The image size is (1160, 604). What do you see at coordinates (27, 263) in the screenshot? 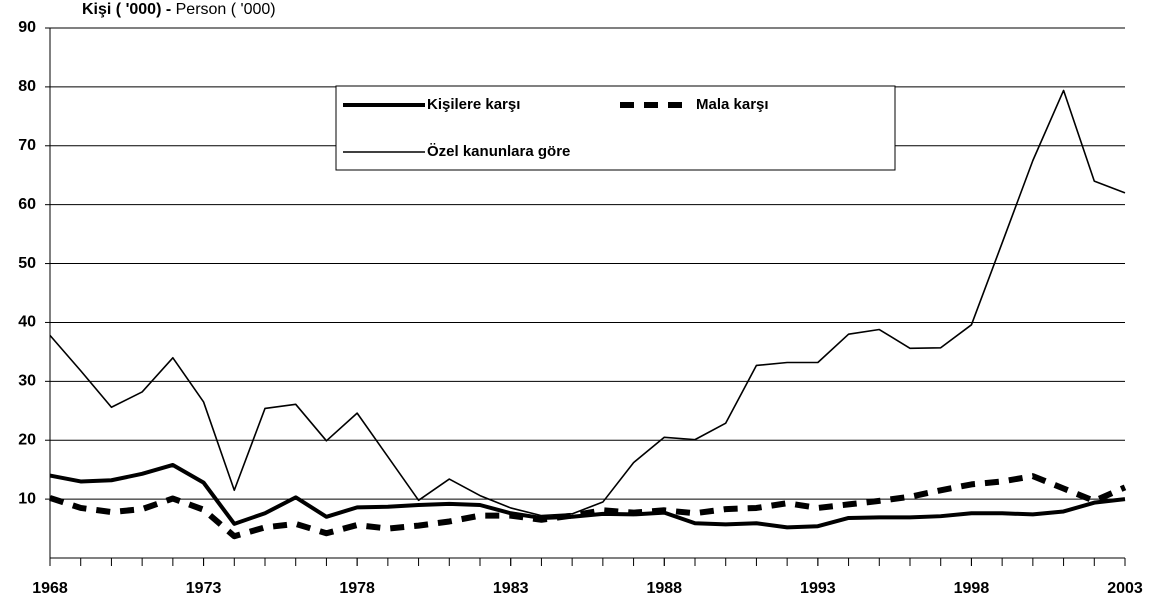
I see `y-tick-label: 50` at bounding box center [27, 263].